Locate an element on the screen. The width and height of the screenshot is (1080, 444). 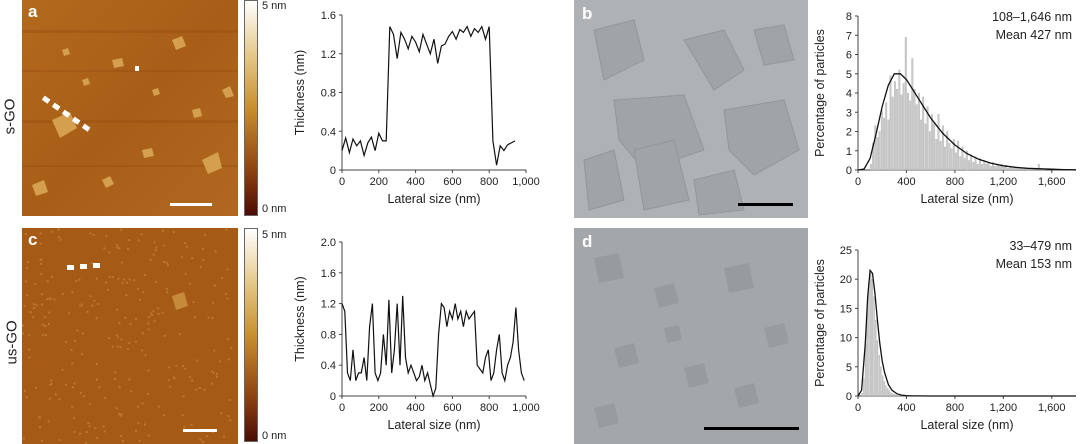
y-tick-label: 4 is located at coordinates (849, 94).